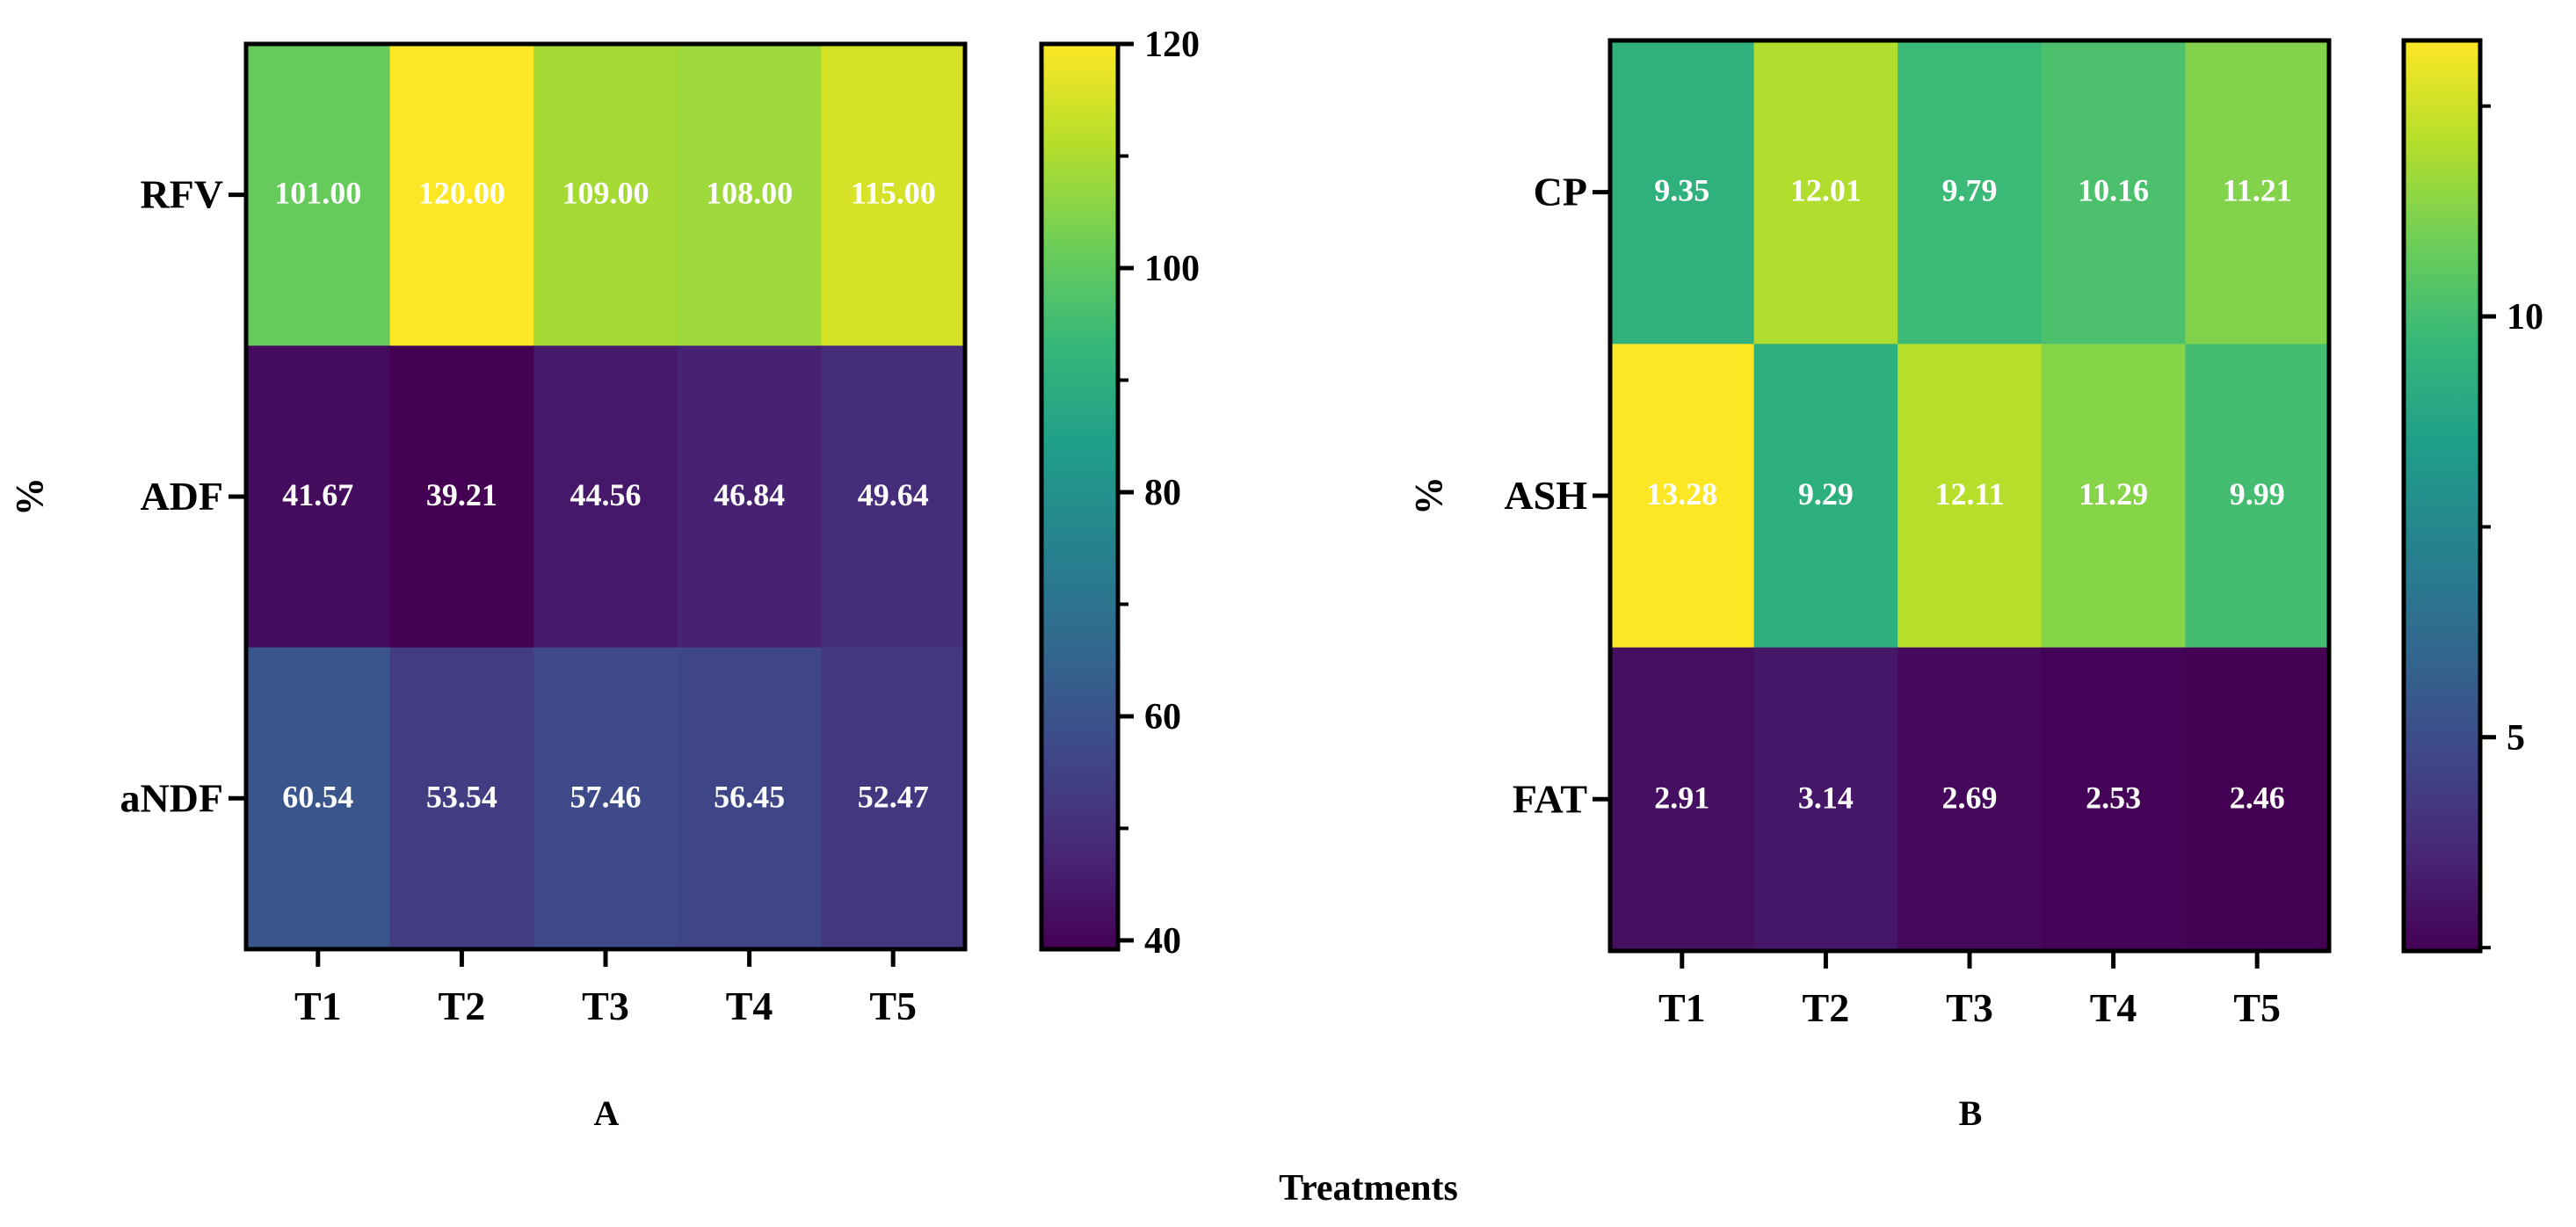 The width and height of the screenshot is (2576, 1227). I want to click on cell-value-label: 3.14, so click(1826, 797).